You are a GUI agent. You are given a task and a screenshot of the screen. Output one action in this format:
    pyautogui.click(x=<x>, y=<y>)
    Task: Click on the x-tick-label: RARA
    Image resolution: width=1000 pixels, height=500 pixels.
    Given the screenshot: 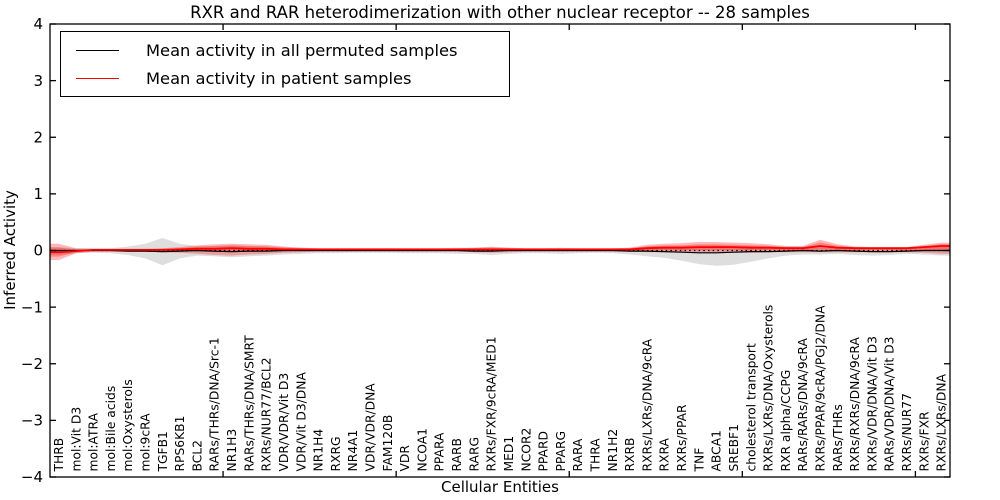 What is the action you would take?
    pyautogui.click(x=578, y=455)
    